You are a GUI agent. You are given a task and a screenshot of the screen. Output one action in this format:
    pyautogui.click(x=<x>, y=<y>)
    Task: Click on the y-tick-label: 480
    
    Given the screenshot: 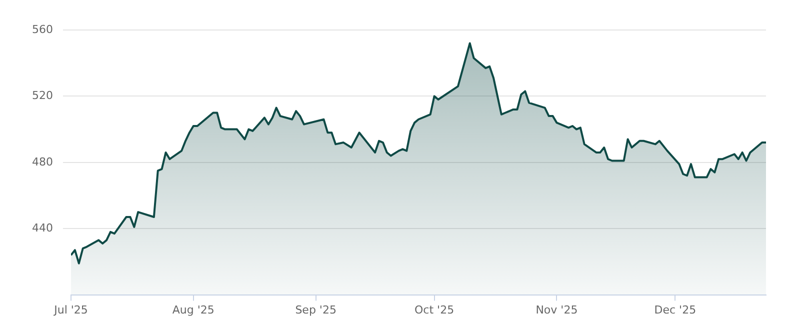 What is the action you would take?
    pyautogui.click(x=42, y=161)
    